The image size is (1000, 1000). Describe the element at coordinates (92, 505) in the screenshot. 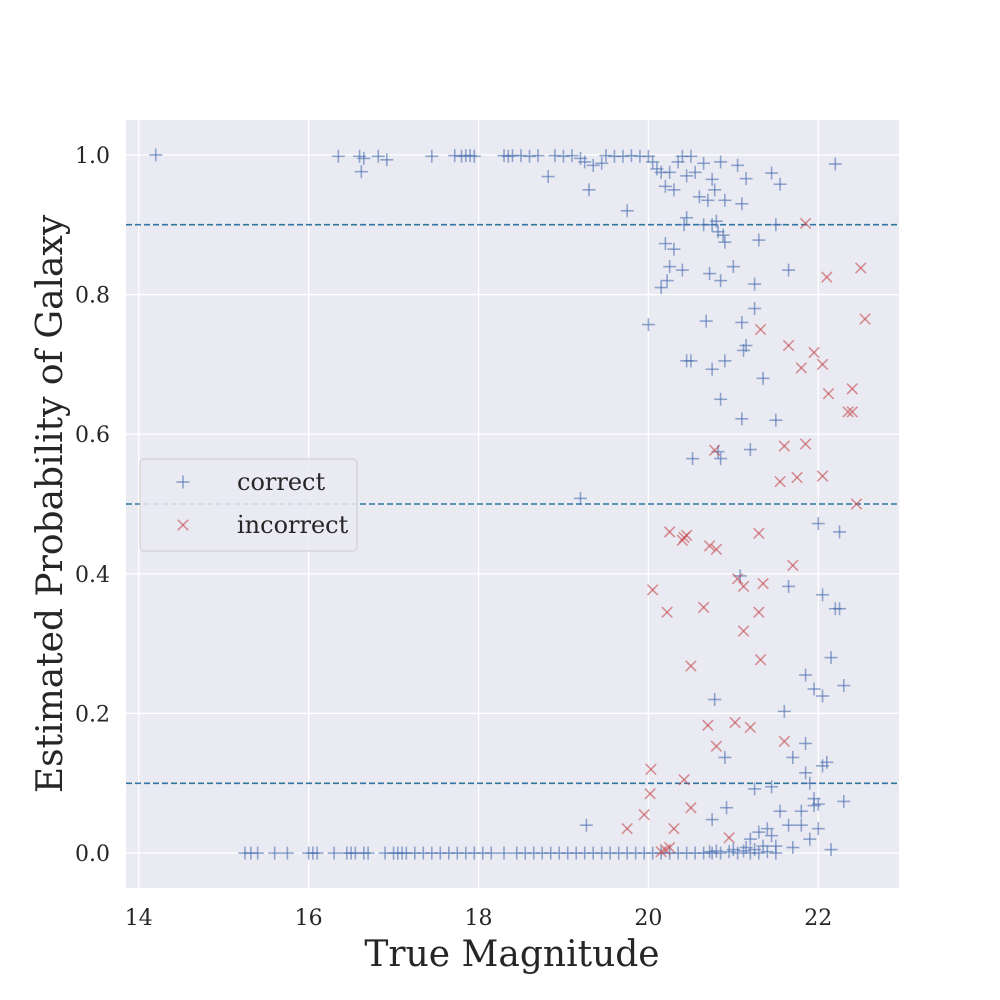

I see `y-tick-labels: 0.0 0.2 0.4 0.6 0.8 1.0` at that location.